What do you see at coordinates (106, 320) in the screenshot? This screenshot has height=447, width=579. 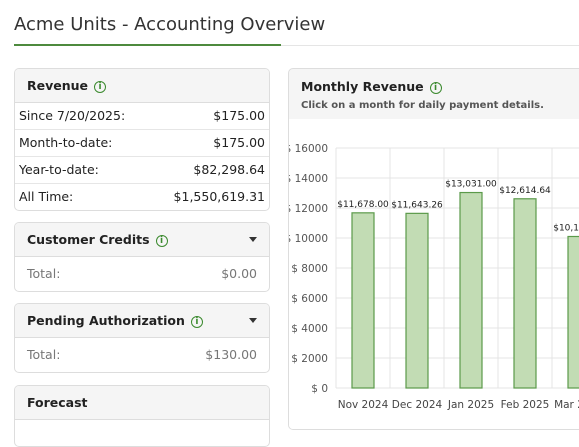 I see `card-title: Pending Authorization` at bounding box center [106, 320].